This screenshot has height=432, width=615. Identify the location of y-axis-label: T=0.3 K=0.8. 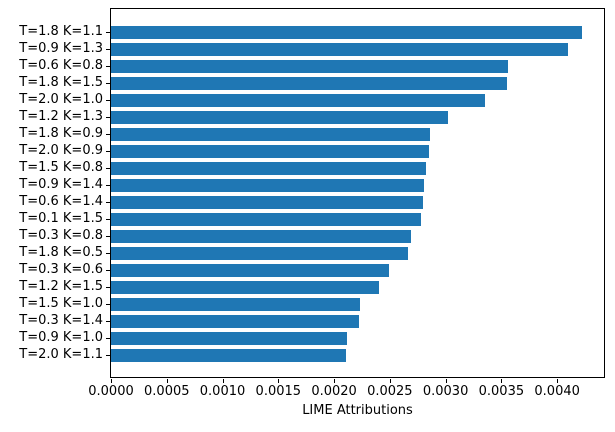
(61, 235).